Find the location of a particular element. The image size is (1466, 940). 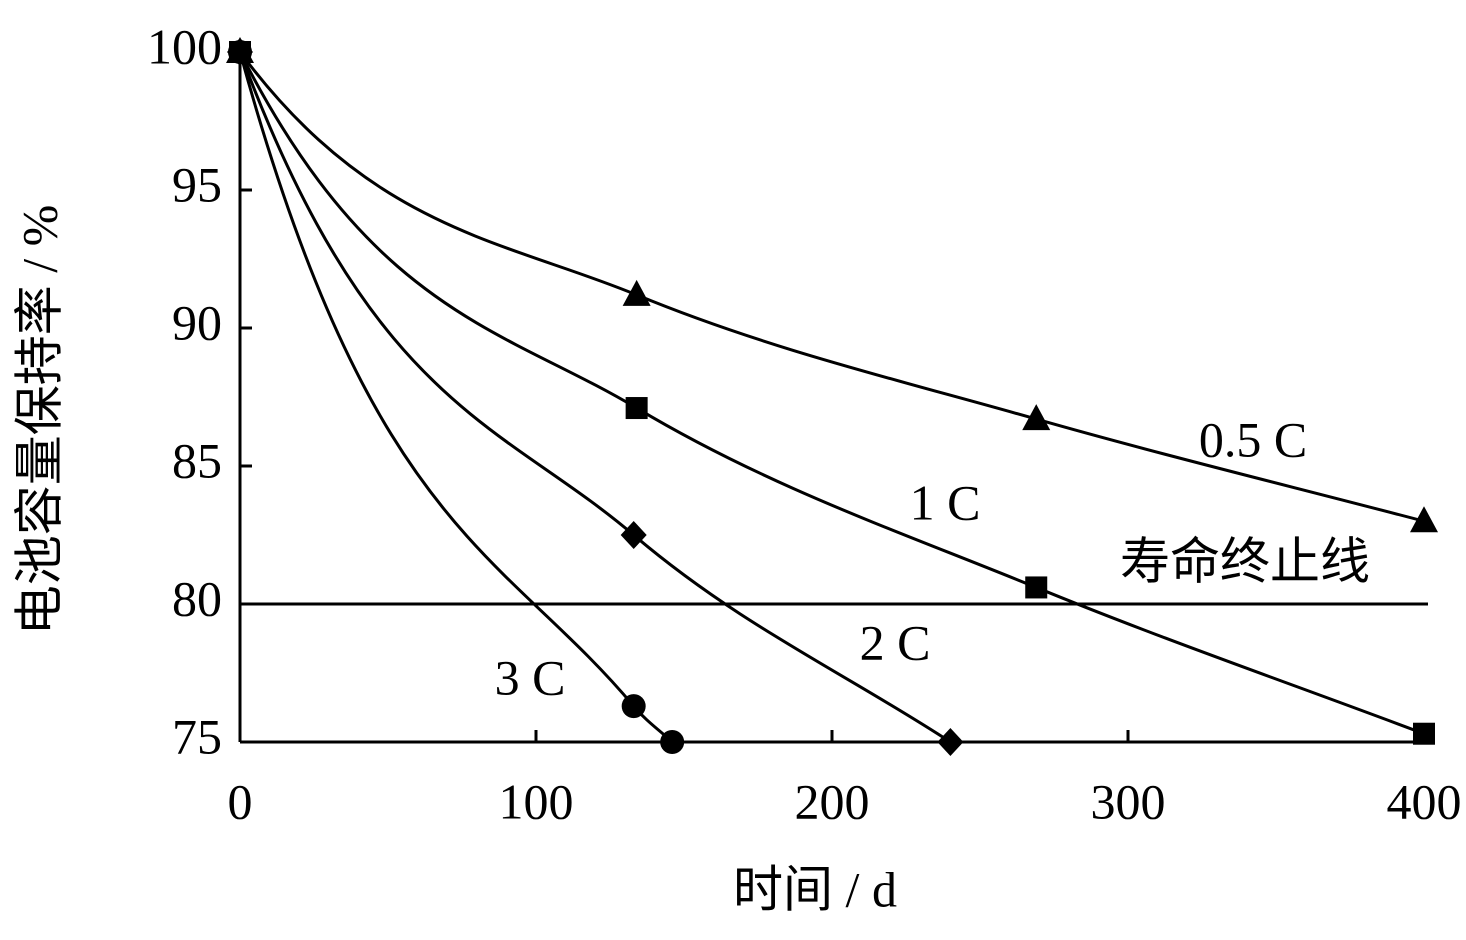

series-label: 2 C is located at coordinates (895, 642).